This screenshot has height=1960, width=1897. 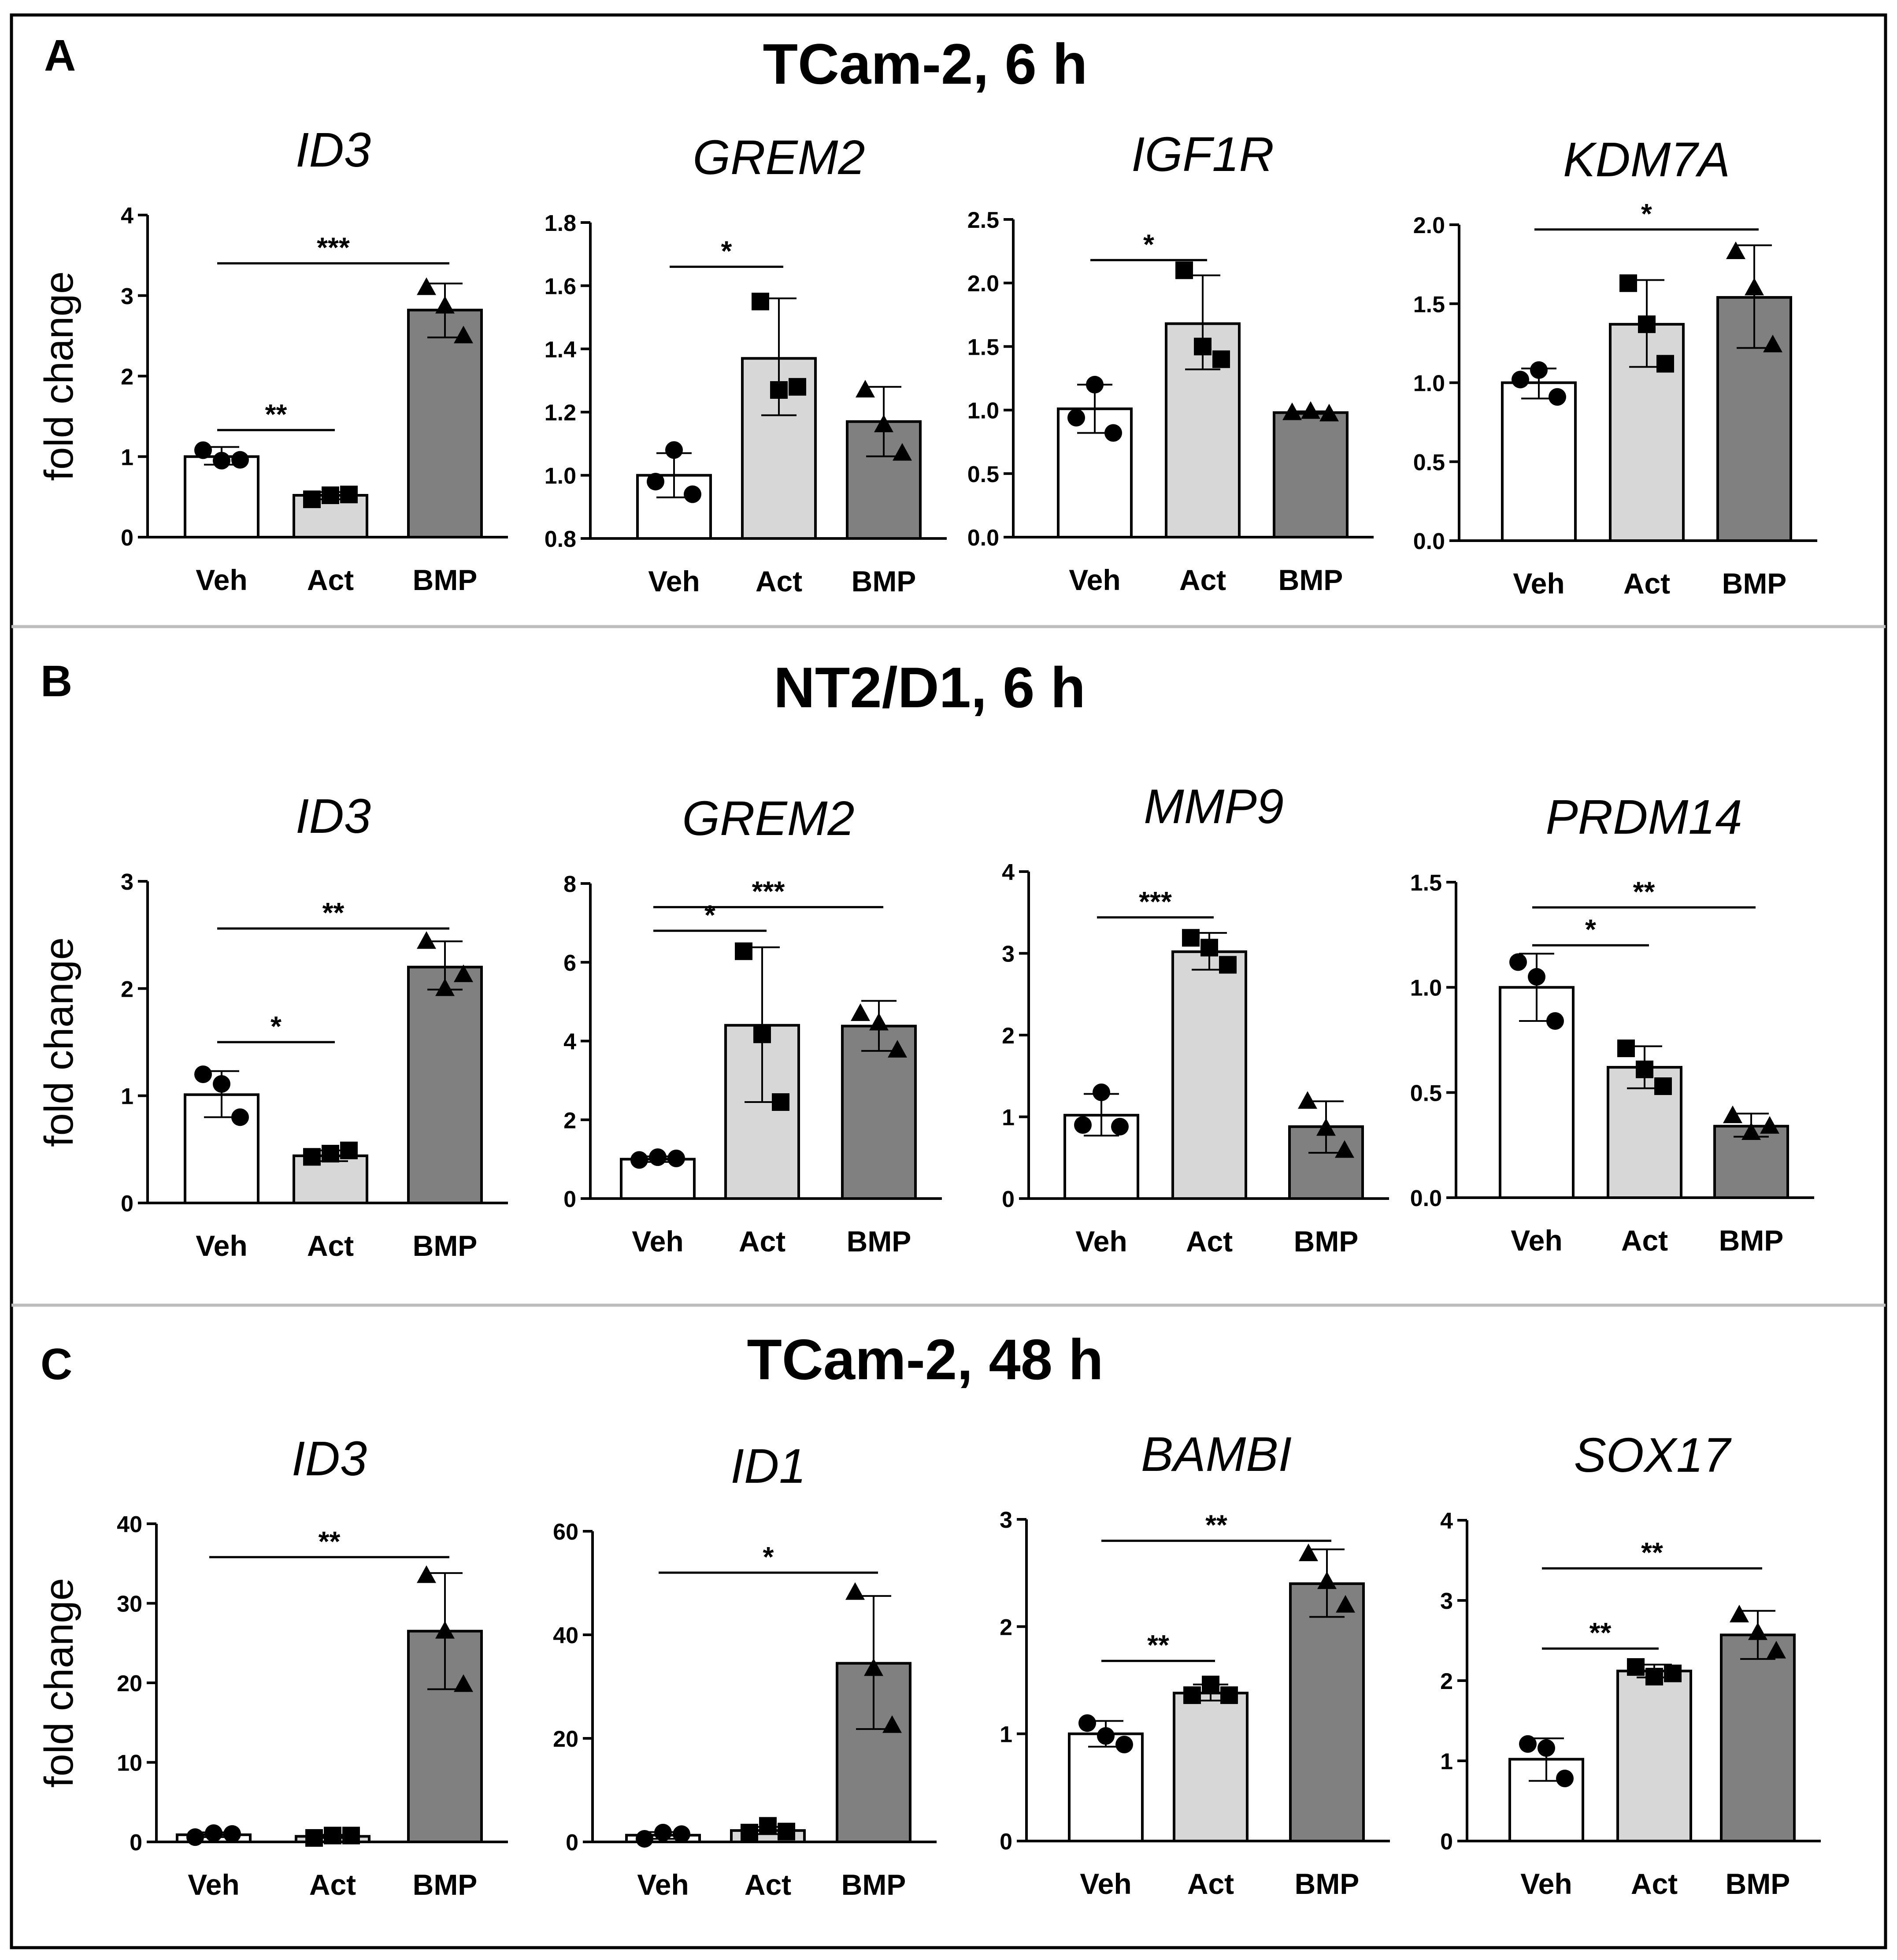 What do you see at coordinates (60, 1042) in the screenshot?
I see `y-axis-label-b-id3: fold change` at bounding box center [60, 1042].